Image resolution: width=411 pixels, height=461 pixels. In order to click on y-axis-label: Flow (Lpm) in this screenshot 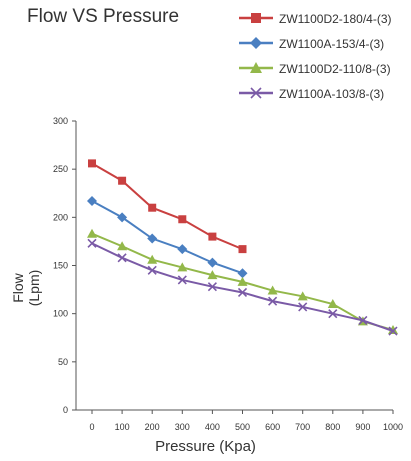, I will do `click(26, 288)`.